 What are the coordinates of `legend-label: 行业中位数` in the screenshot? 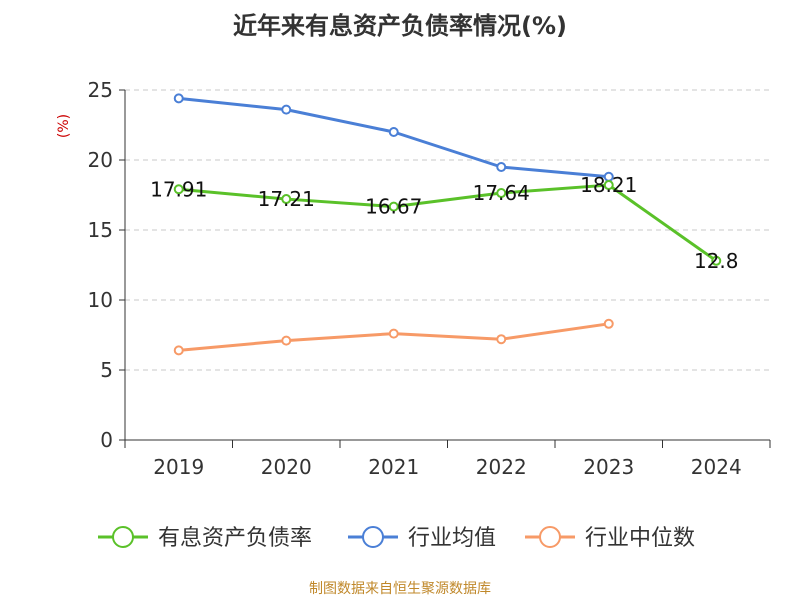 It's located at (640, 538).